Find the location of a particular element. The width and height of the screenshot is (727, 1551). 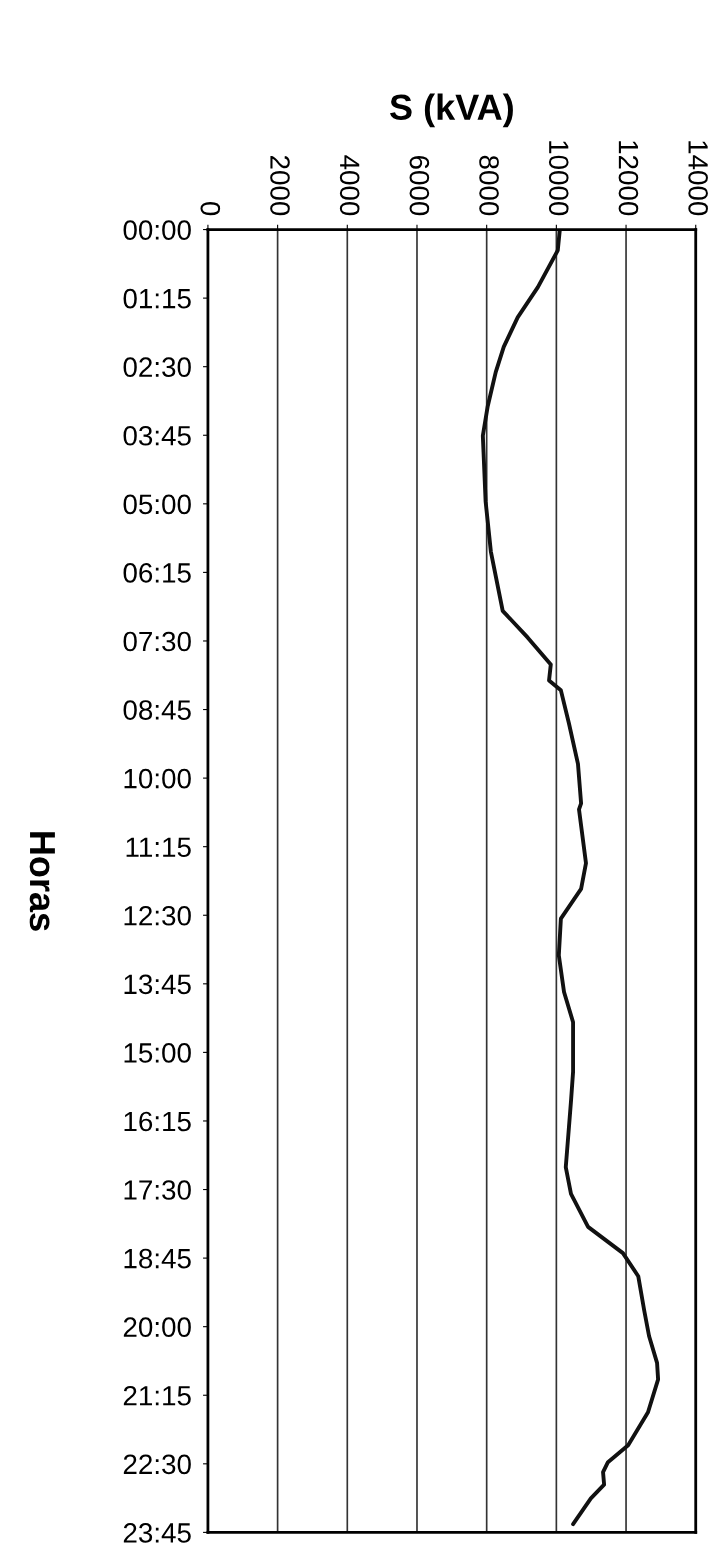

y-tick-label: 18:45 is located at coordinates (157, 1258).